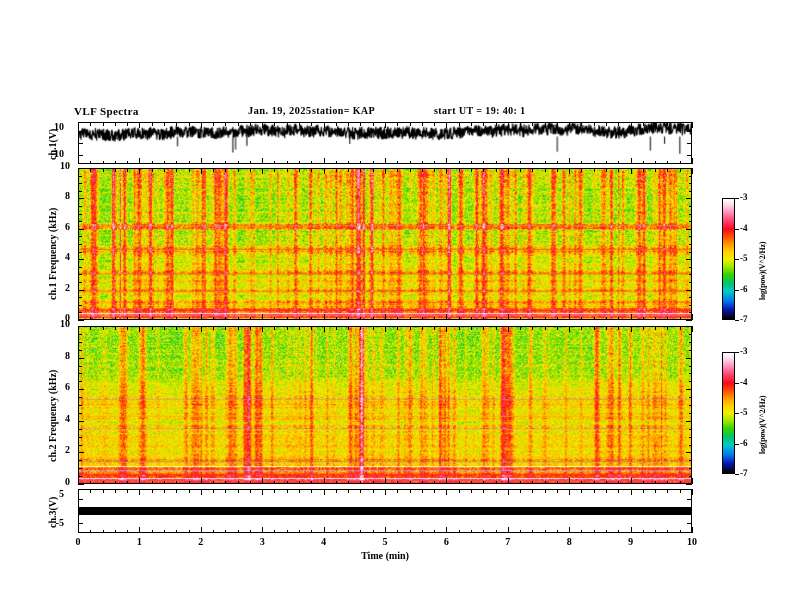 The image size is (792, 612). What do you see at coordinates (385, 542) in the screenshot?
I see `x-tick-label-5: 5` at bounding box center [385, 542].